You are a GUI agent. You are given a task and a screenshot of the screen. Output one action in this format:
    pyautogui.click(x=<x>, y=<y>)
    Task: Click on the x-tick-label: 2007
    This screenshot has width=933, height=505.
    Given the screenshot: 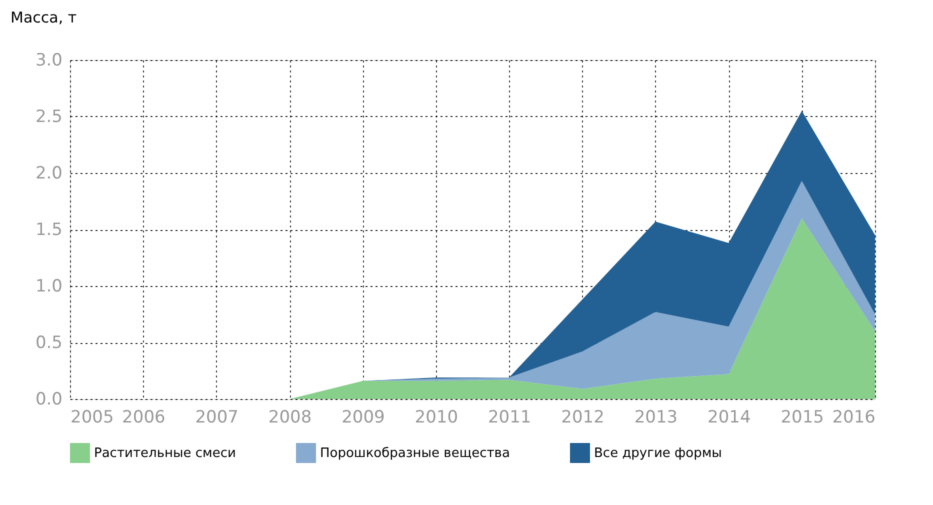 What is the action you would take?
    pyautogui.click(x=216, y=418)
    